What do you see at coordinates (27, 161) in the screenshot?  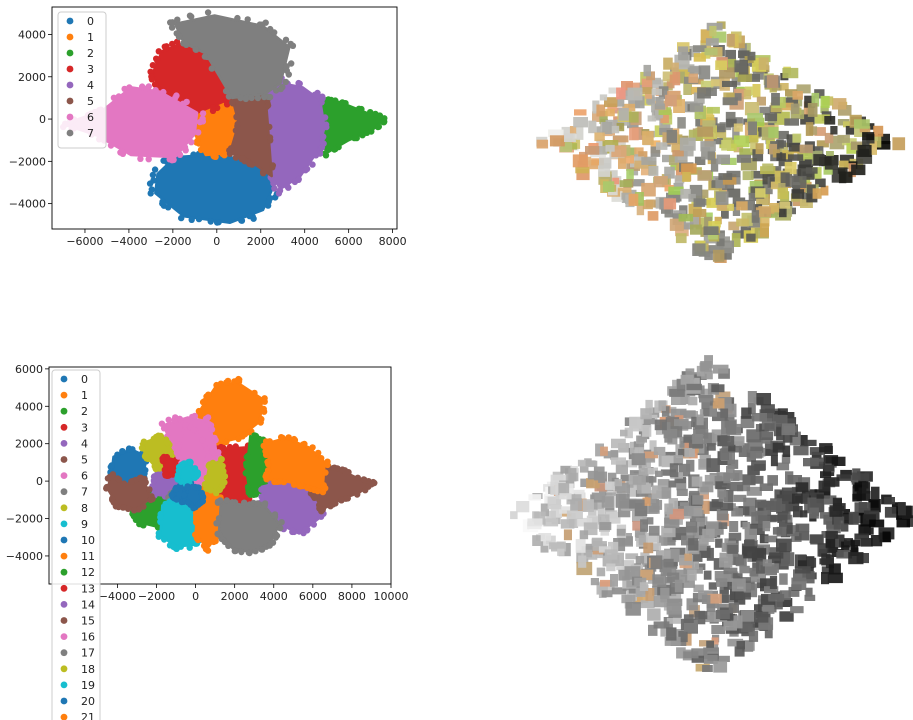 I see `y-tick-label: −2000` at bounding box center [27, 161].